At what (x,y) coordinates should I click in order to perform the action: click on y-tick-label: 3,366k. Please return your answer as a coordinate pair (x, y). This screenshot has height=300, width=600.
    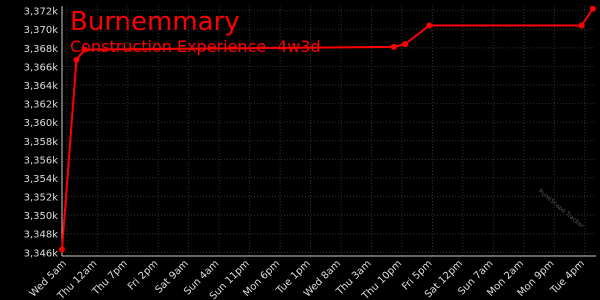
    Looking at the image, I should click on (41, 67).